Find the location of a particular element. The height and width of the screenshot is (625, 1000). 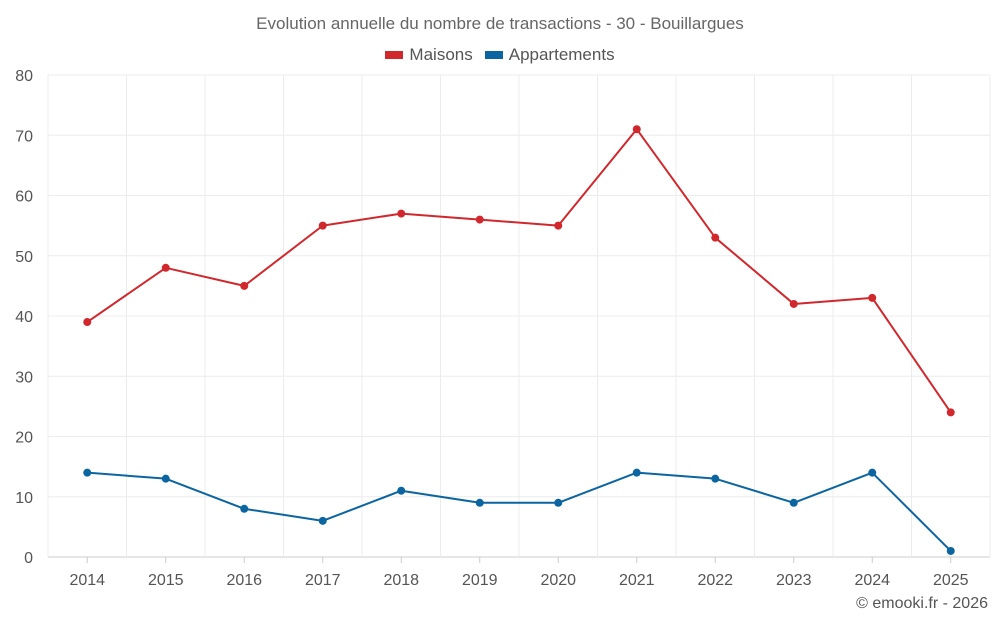

data-point-maisons-2016 is located at coordinates (244, 285).